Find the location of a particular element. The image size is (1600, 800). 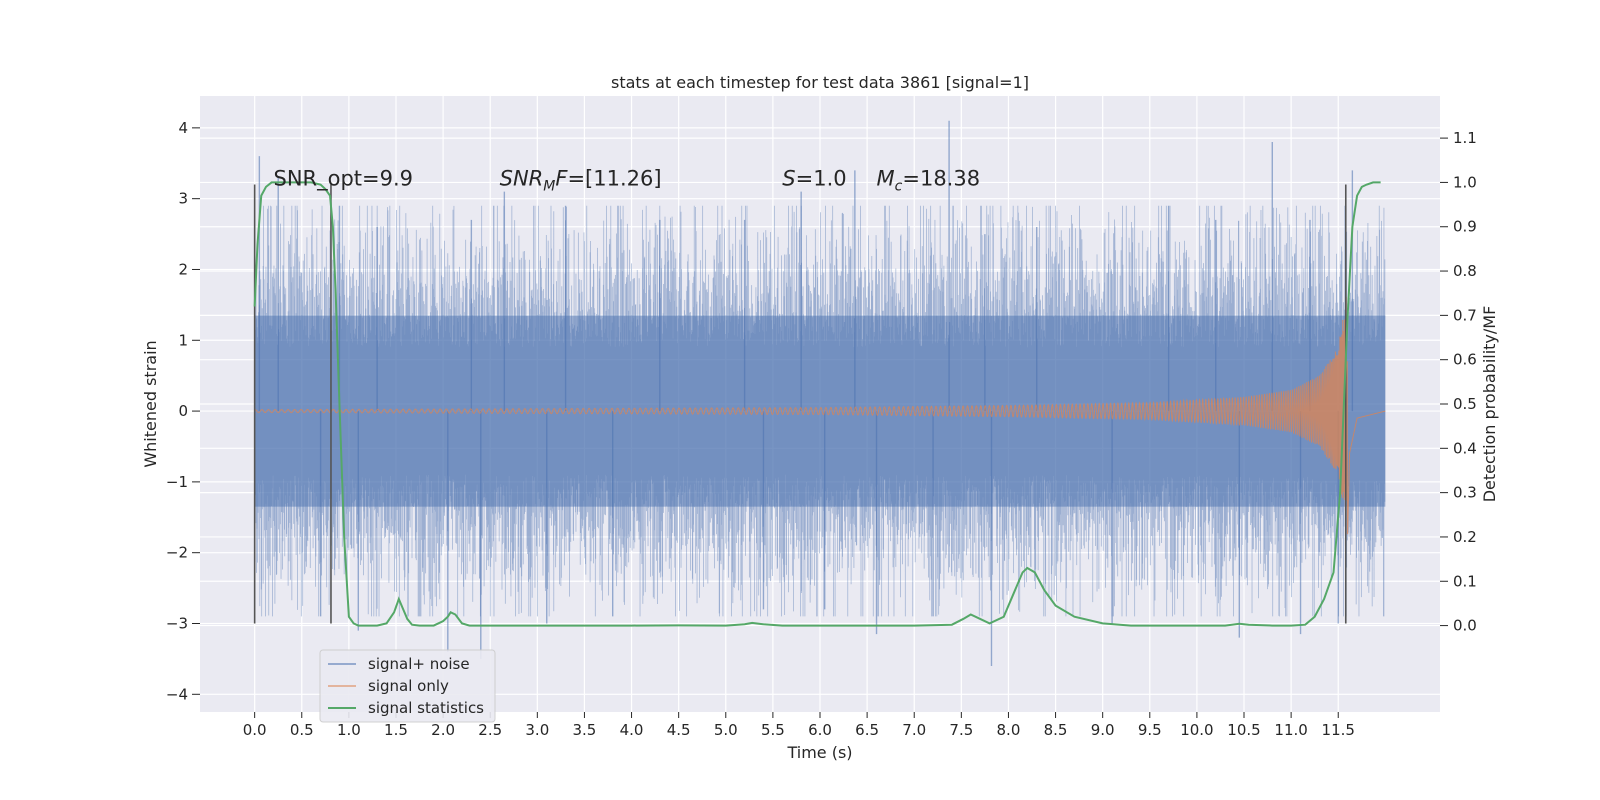

x-tick-label: 11.0 is located at coordinates (1290, 730).